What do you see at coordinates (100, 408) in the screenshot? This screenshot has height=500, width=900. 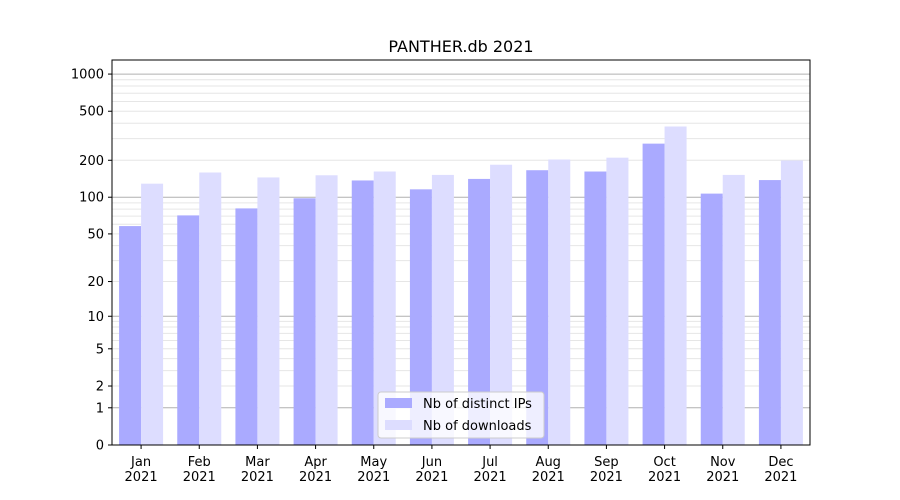 I see `y-tick-label: 1` at bounding box center [100, 408].